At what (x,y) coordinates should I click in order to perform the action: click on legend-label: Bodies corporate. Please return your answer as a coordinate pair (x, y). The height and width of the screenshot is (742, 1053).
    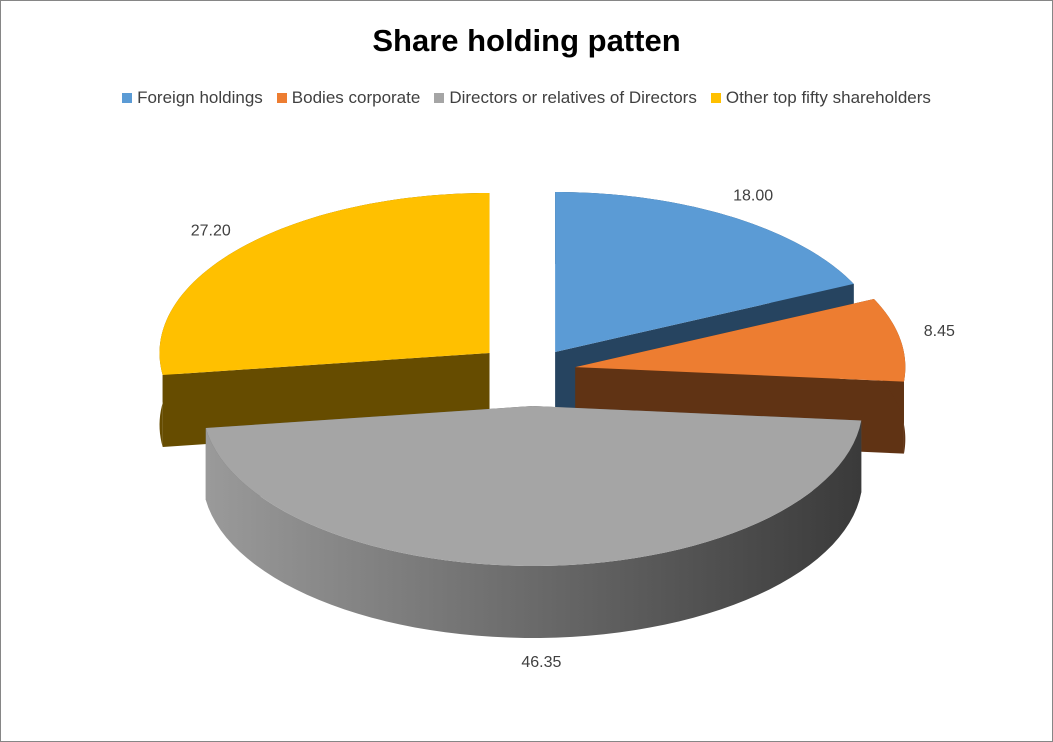
    Looking at the image, I should click on (356, 97).